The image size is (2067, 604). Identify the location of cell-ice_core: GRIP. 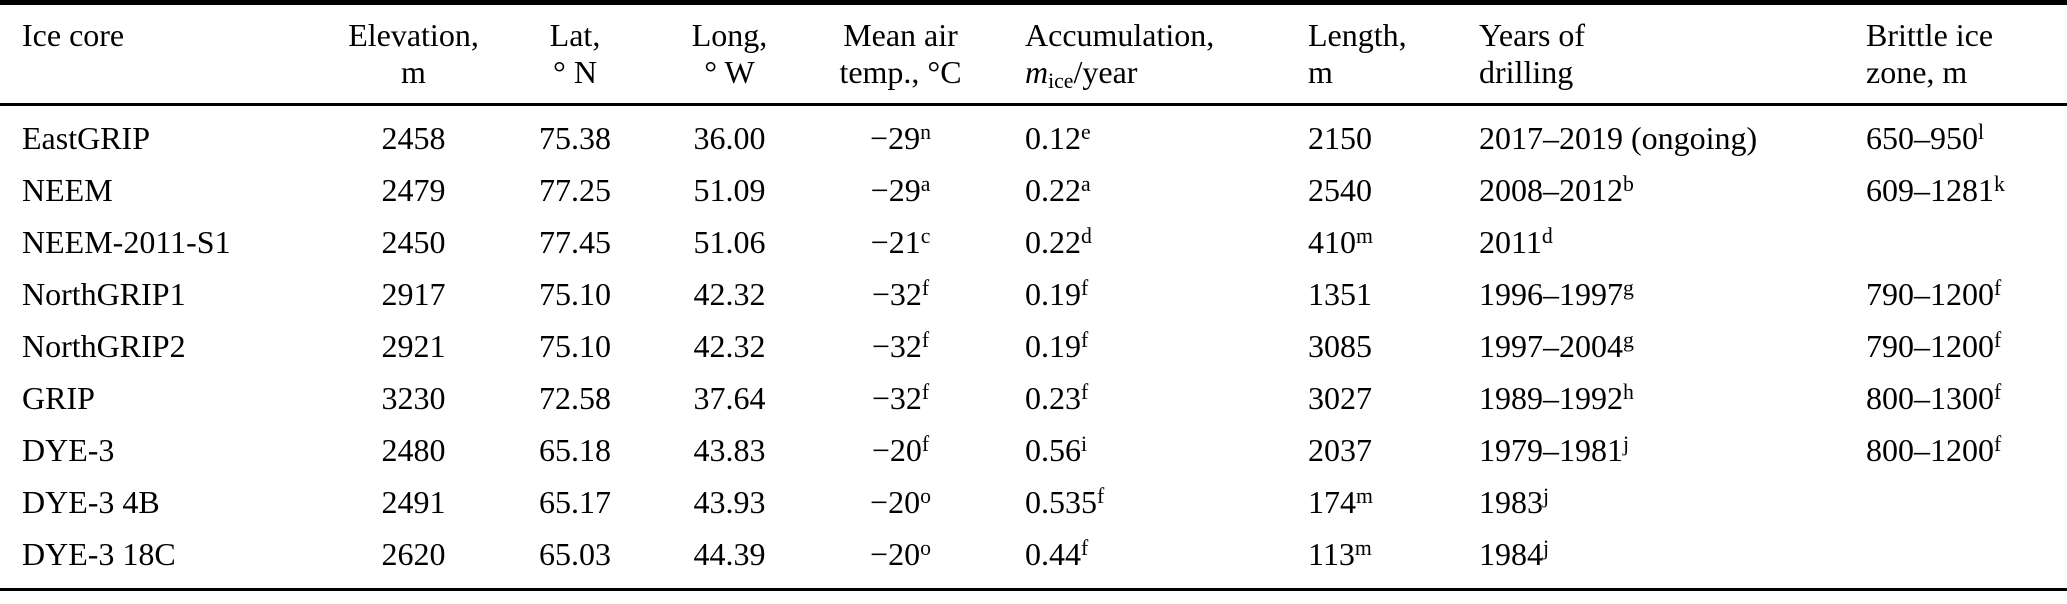
(58, 398).